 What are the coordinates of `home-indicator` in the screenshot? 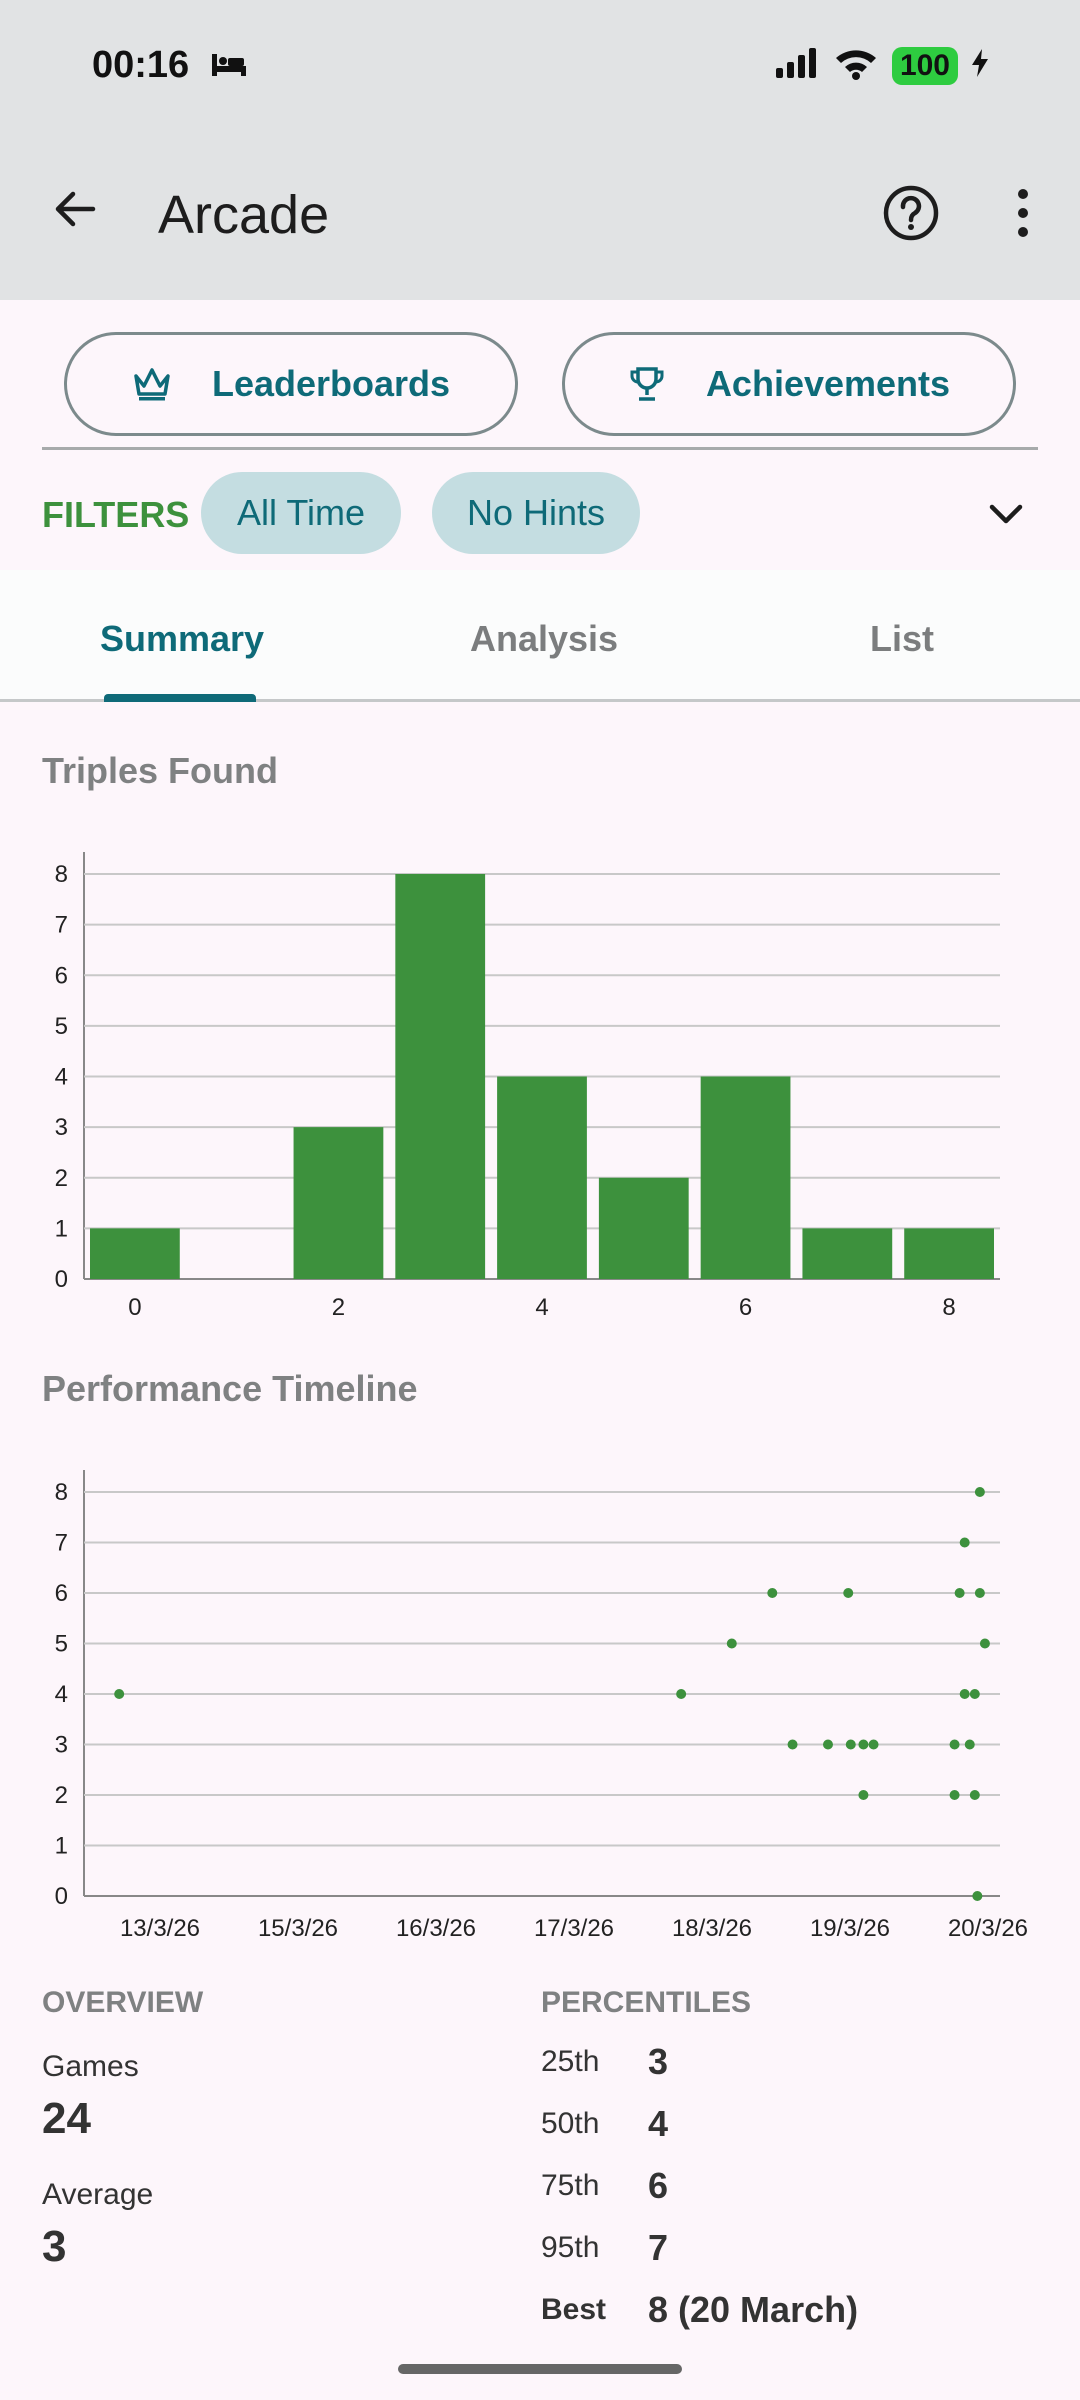 It's located at (540, 2369).